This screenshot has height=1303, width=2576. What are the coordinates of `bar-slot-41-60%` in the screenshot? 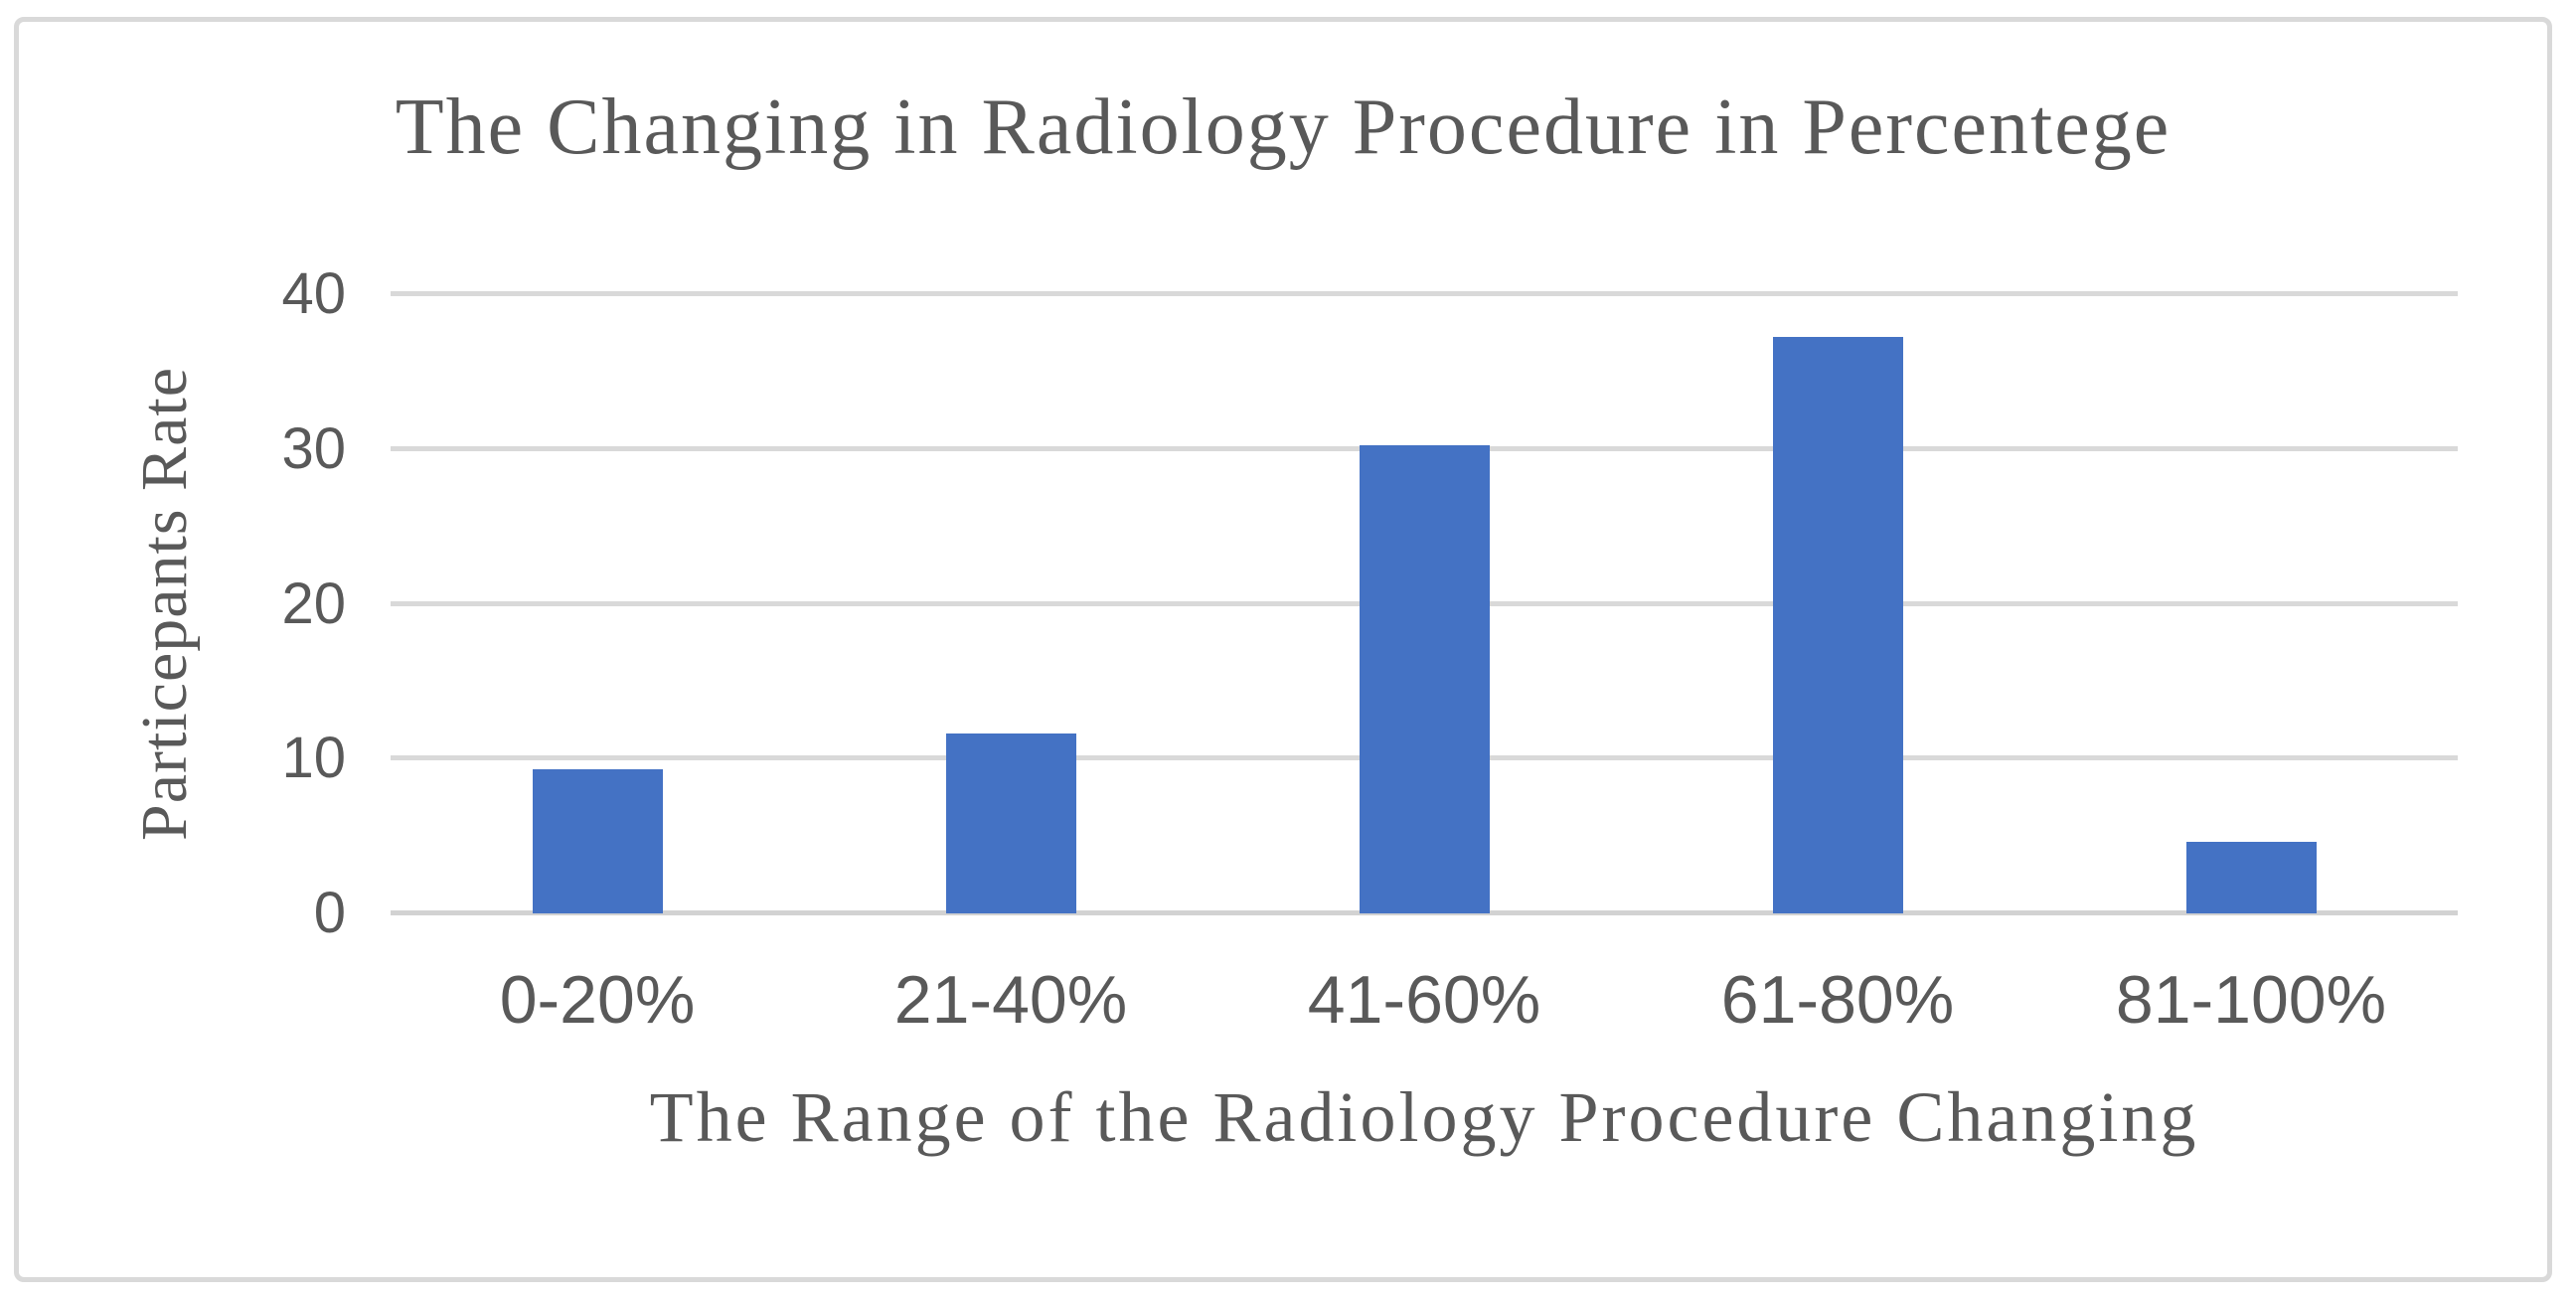 It's located at (1424, 603).